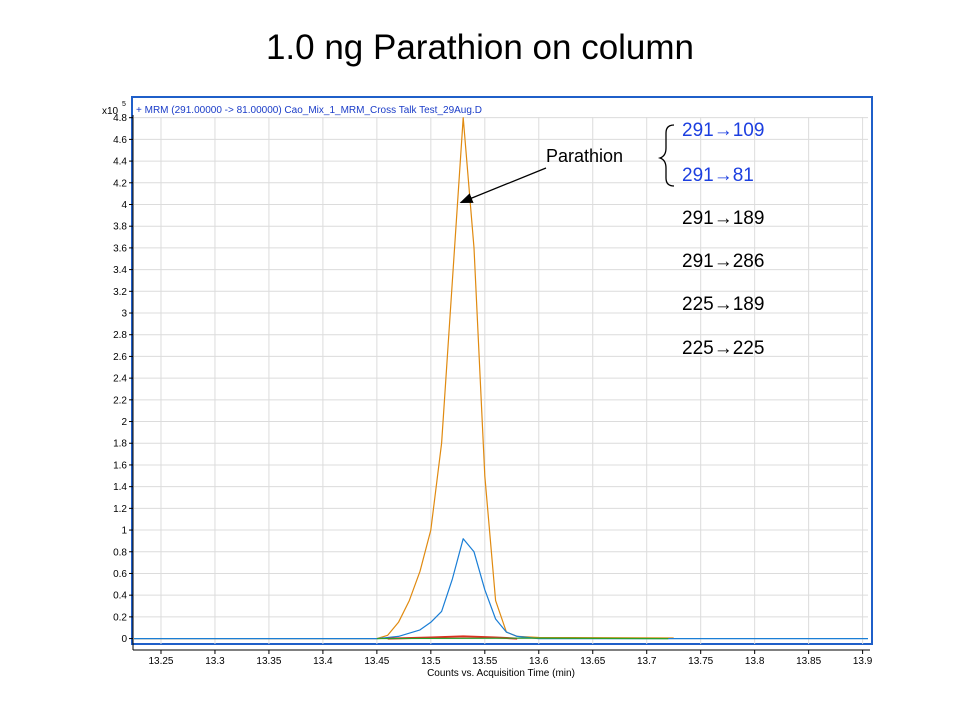 This screenshot has width=960, height=720. Describe the element at coordinates (120, 118) in the screenshot. I see `y-tick-label: 4.8` at that location.